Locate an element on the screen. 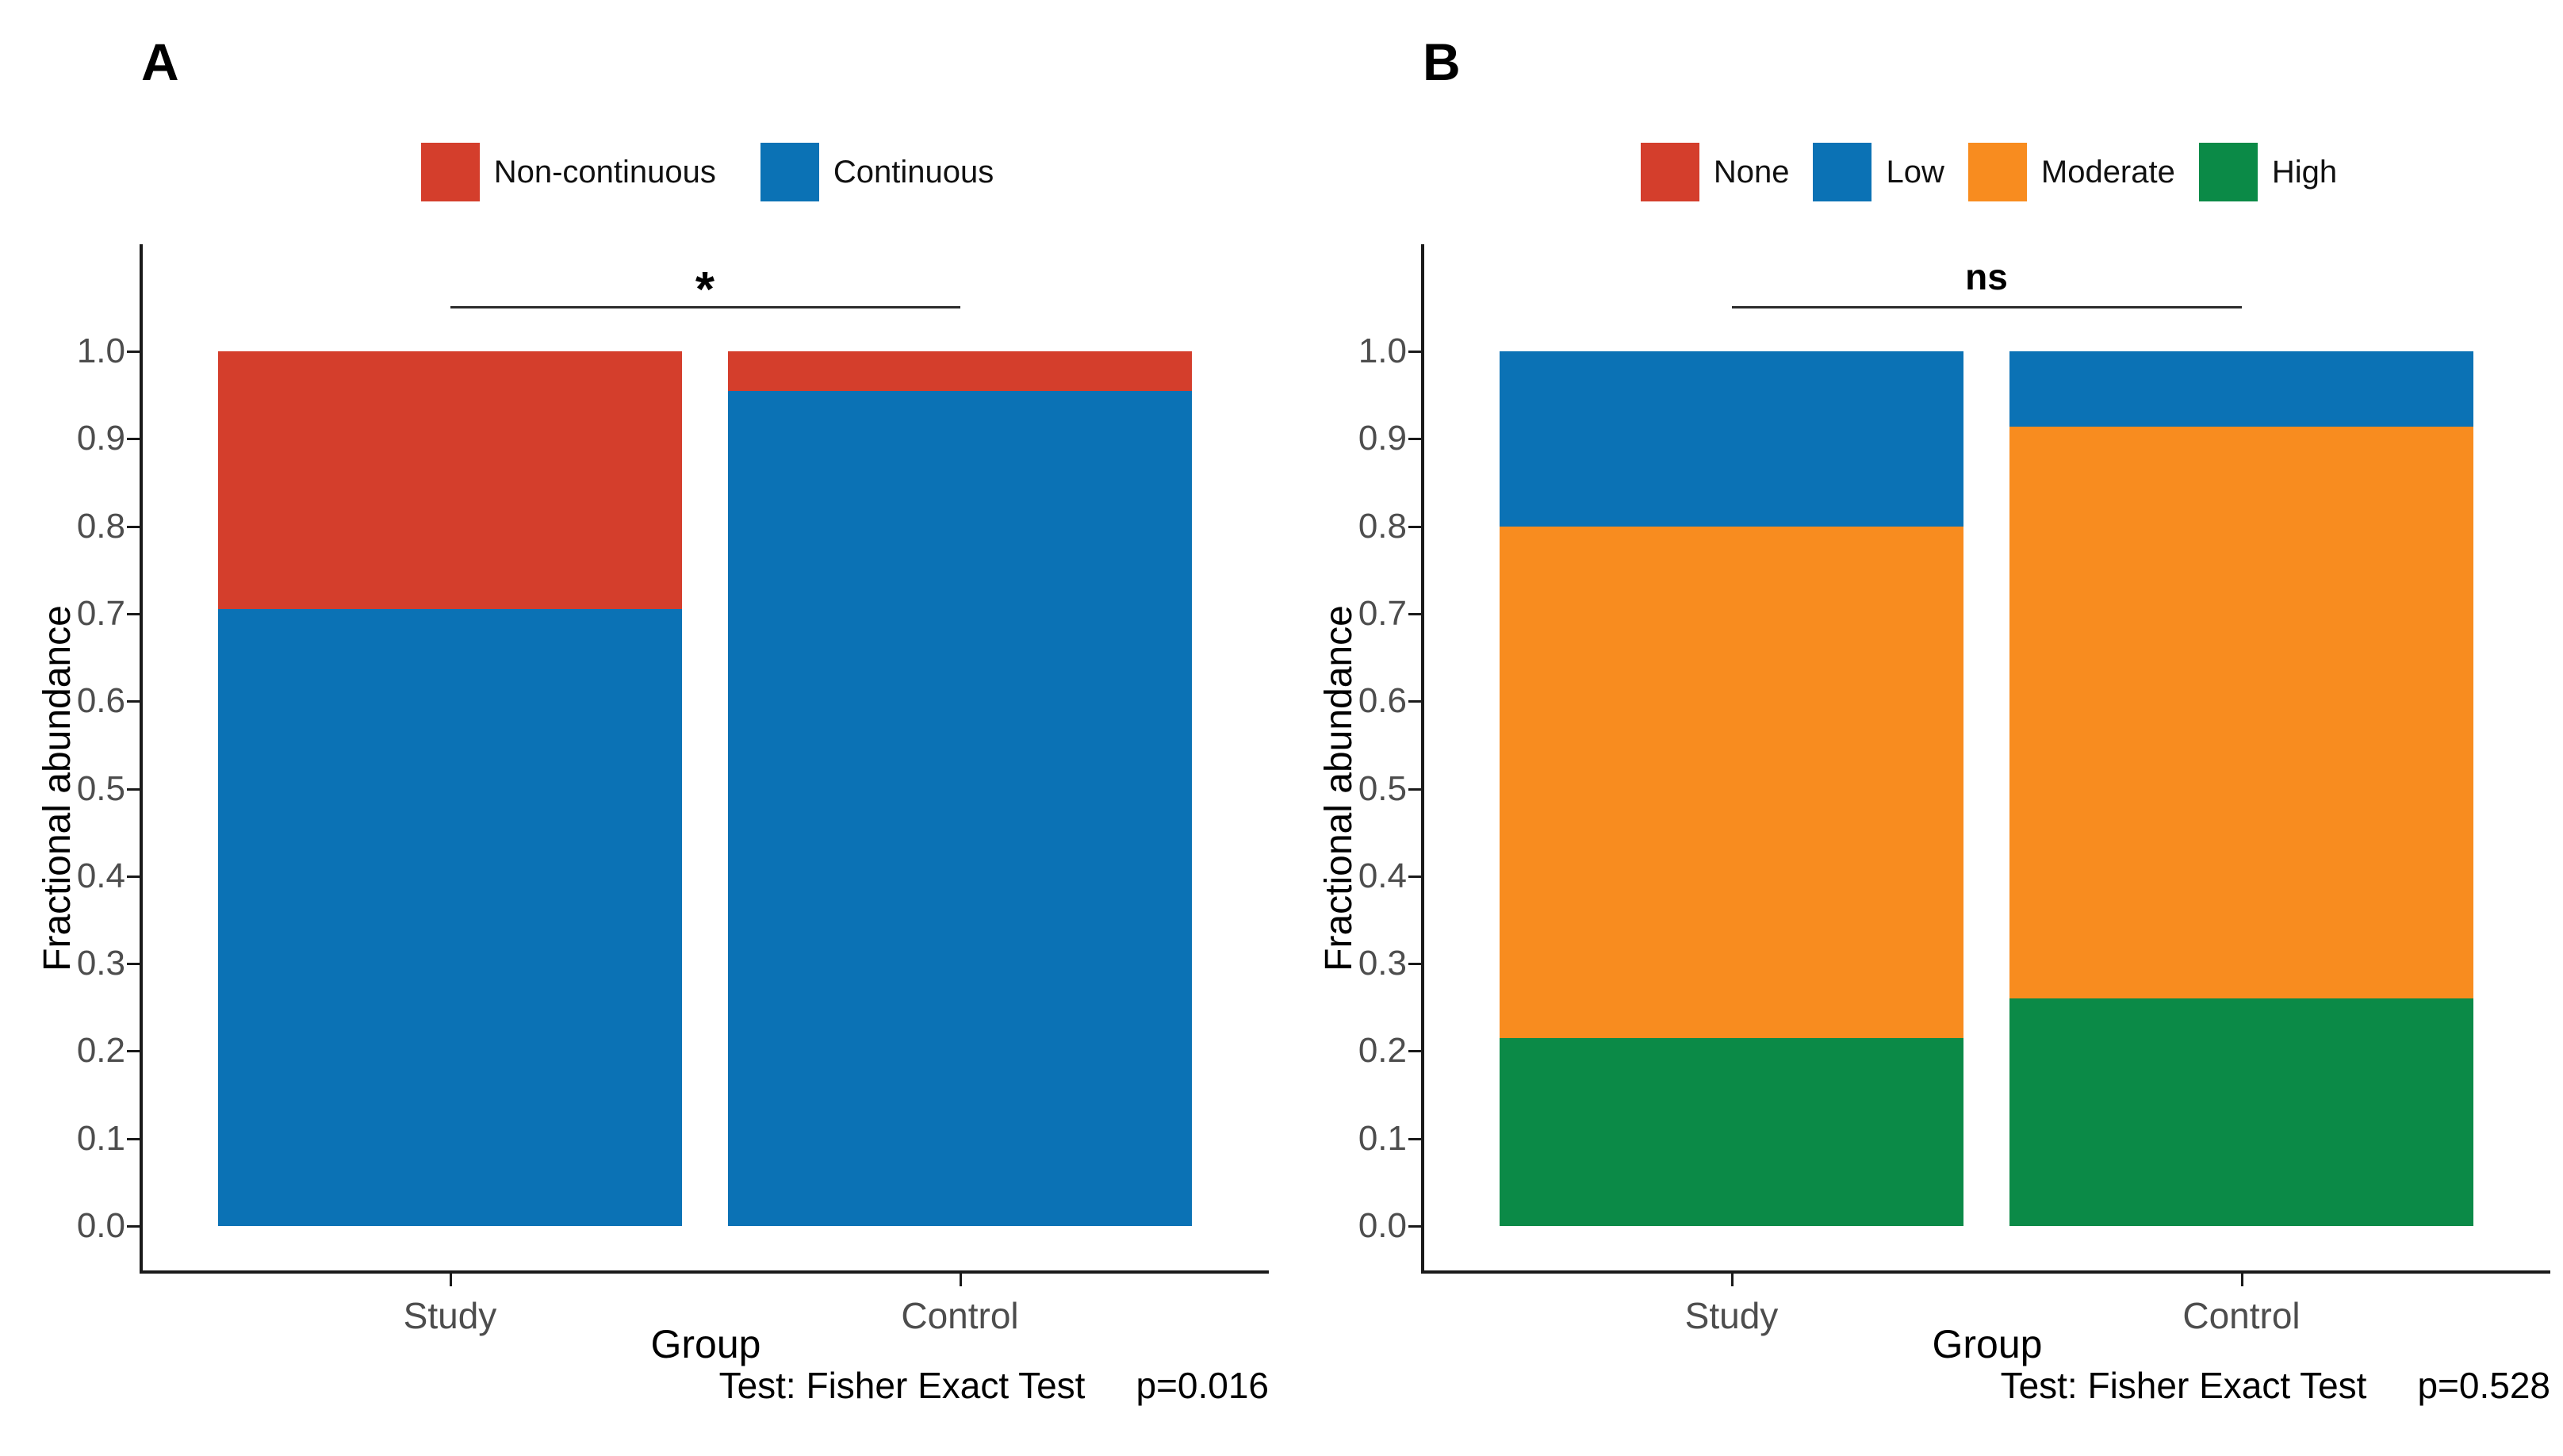 The width and height of the screenshot is (2563, 1456). y-tick-label: 0.4 is located at coordinates (1382, 875).